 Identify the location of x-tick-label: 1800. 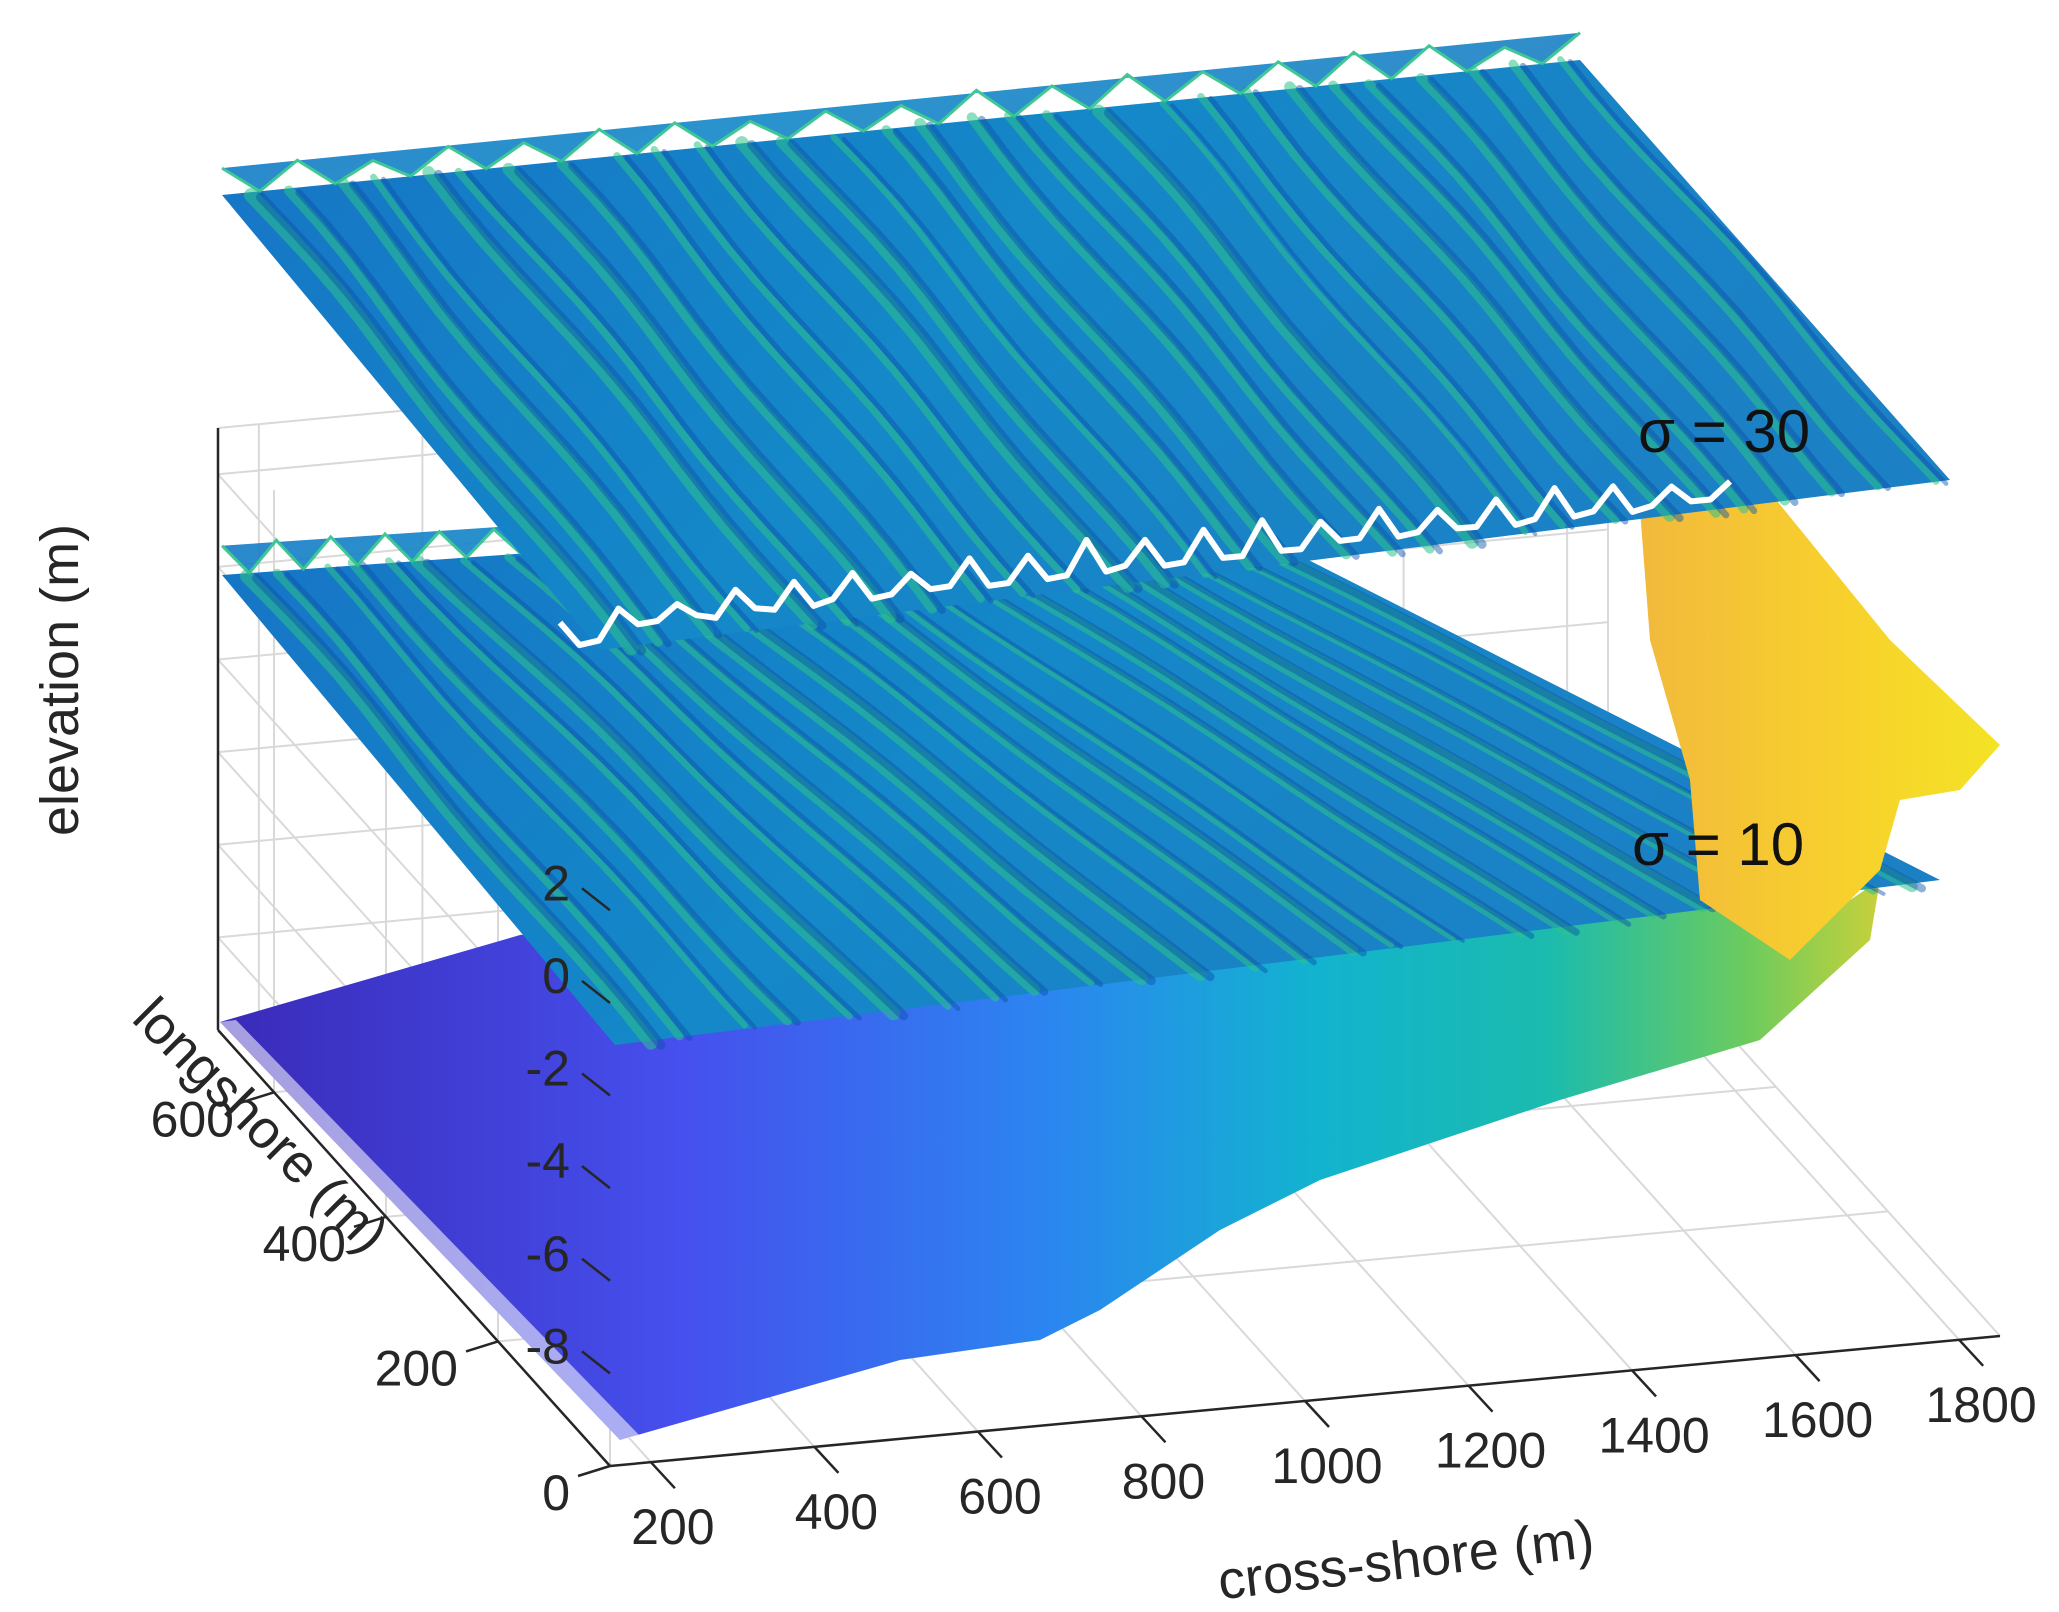
(1981, 1405).